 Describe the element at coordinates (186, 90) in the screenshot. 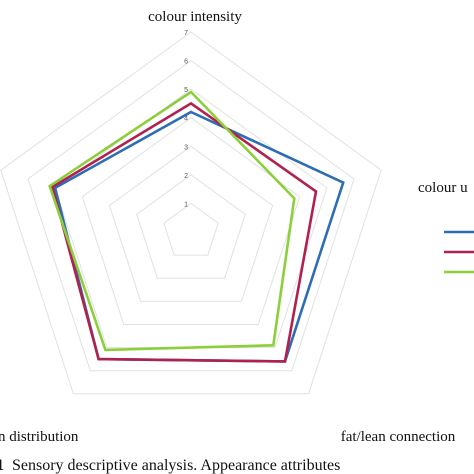

I see `tick-label-5: 5` at that location.